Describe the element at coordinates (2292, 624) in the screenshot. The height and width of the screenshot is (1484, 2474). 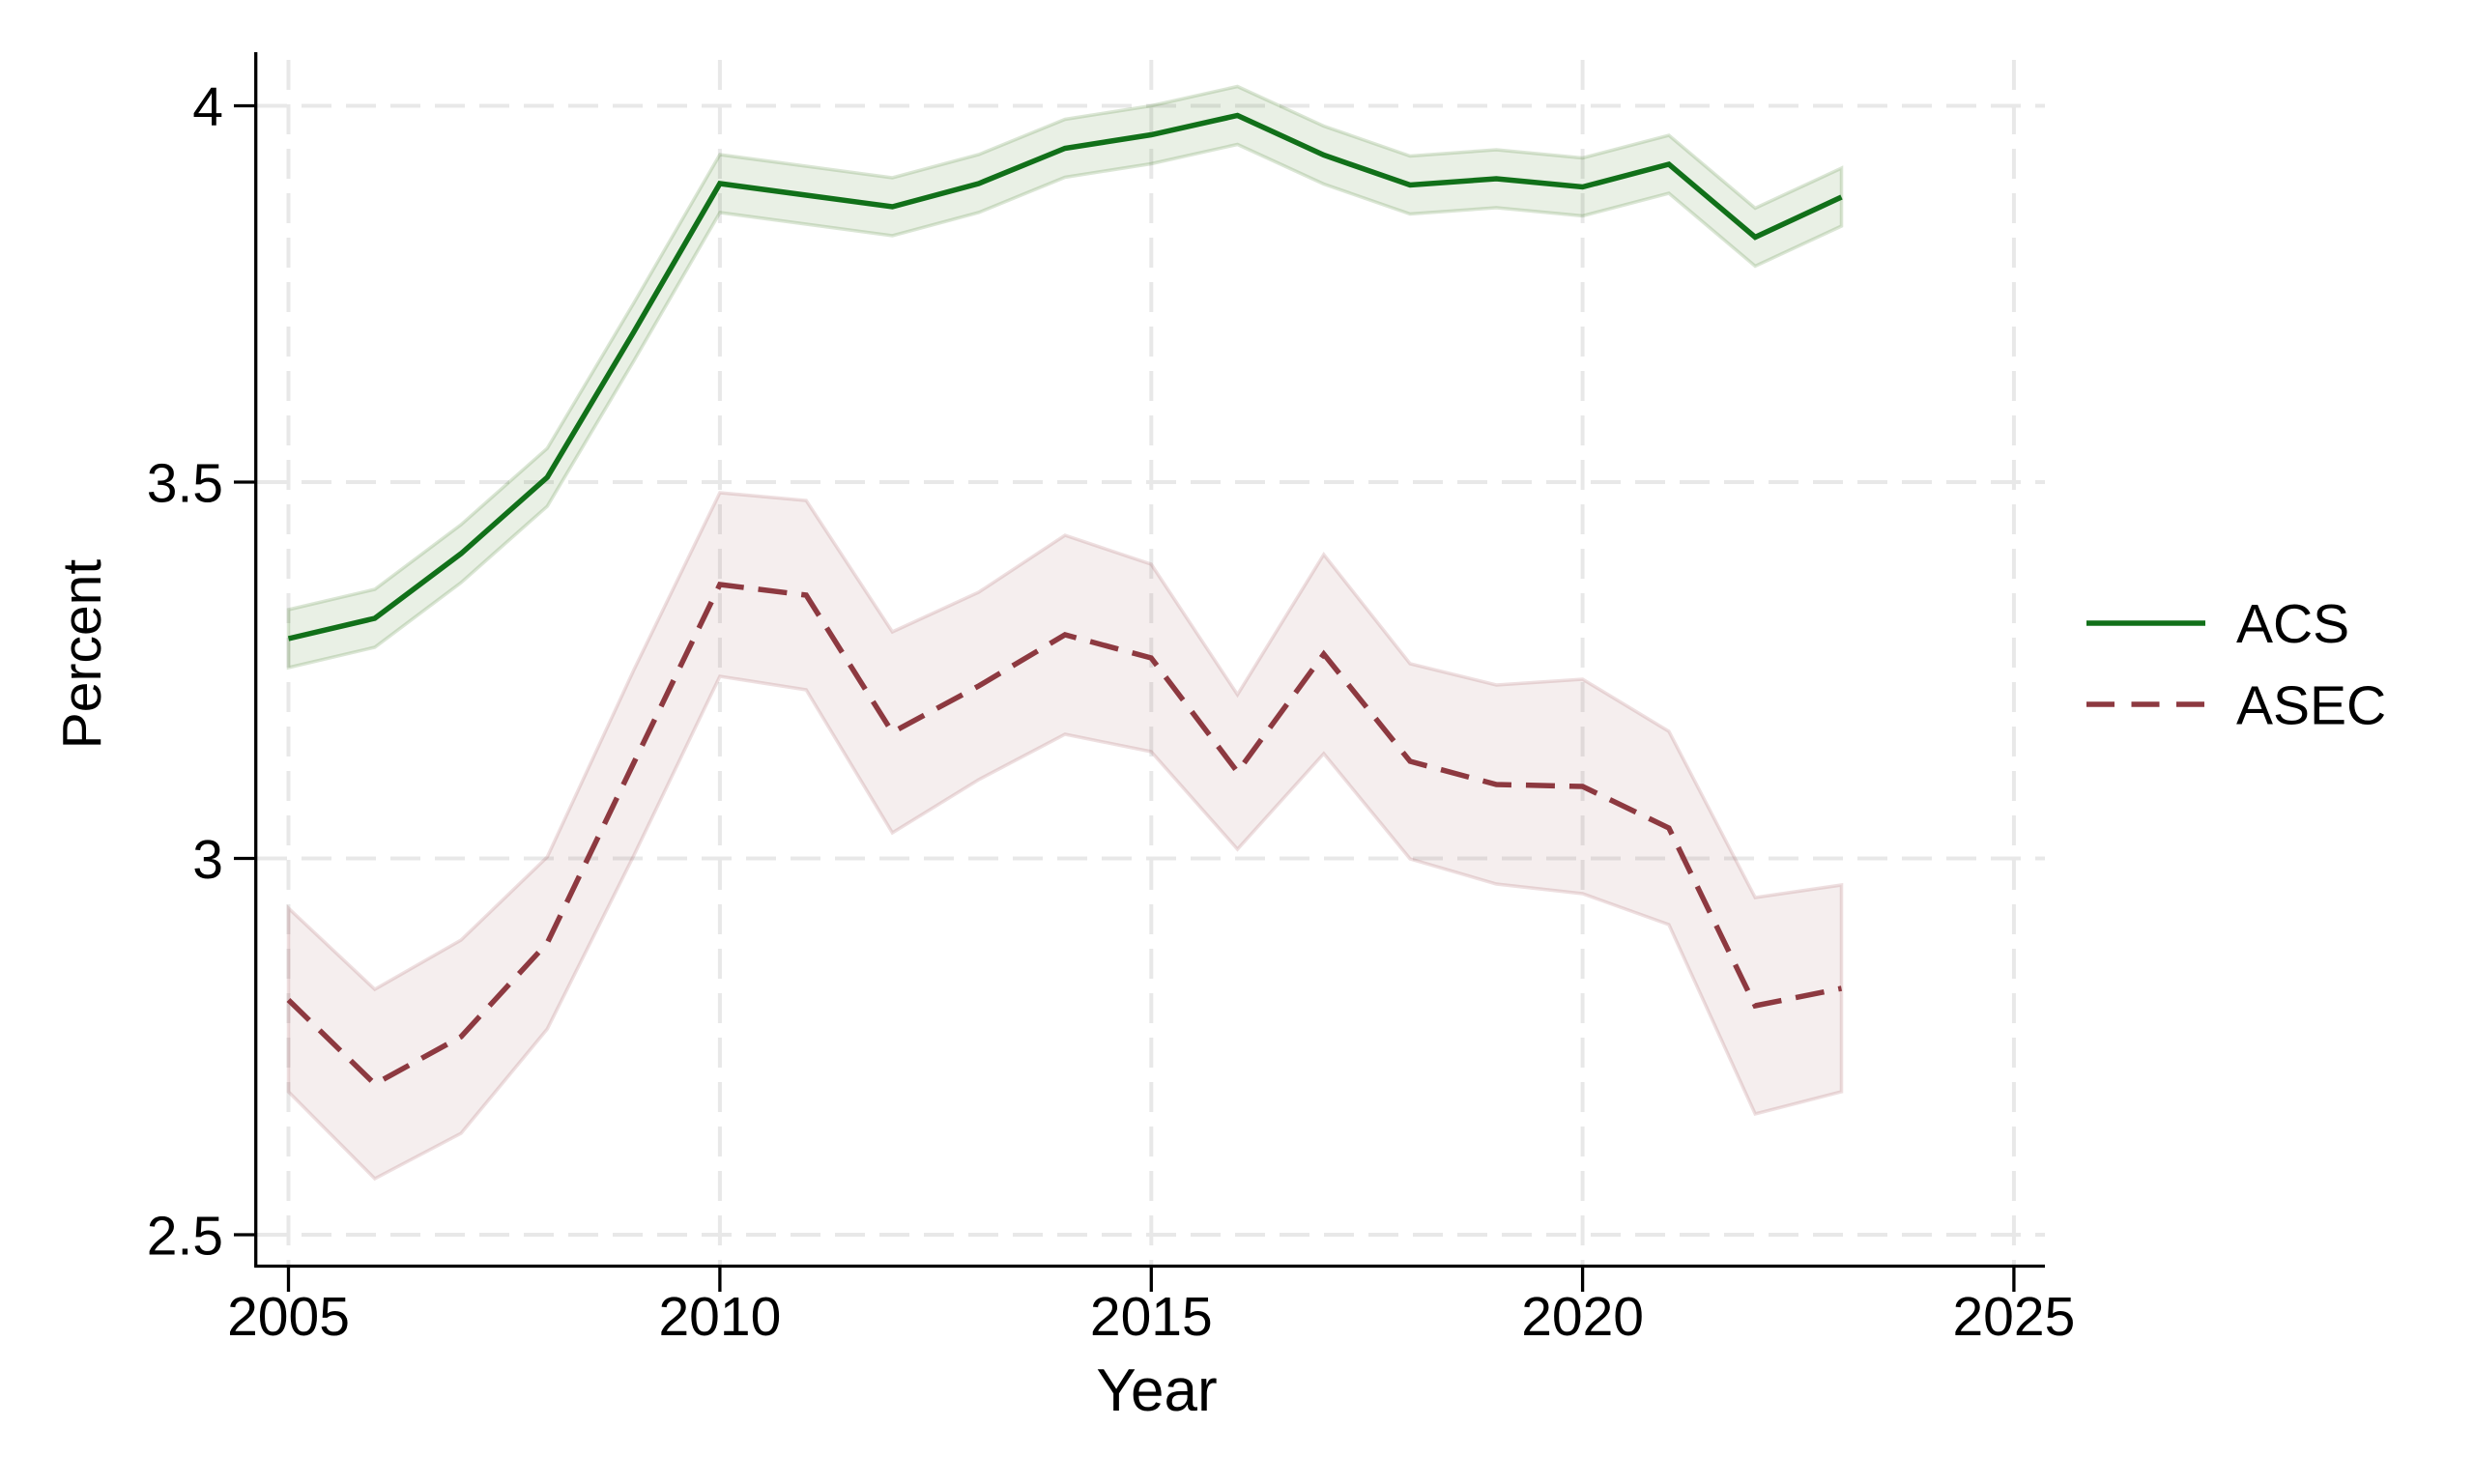
I see `svg-text: ACS` at that location.